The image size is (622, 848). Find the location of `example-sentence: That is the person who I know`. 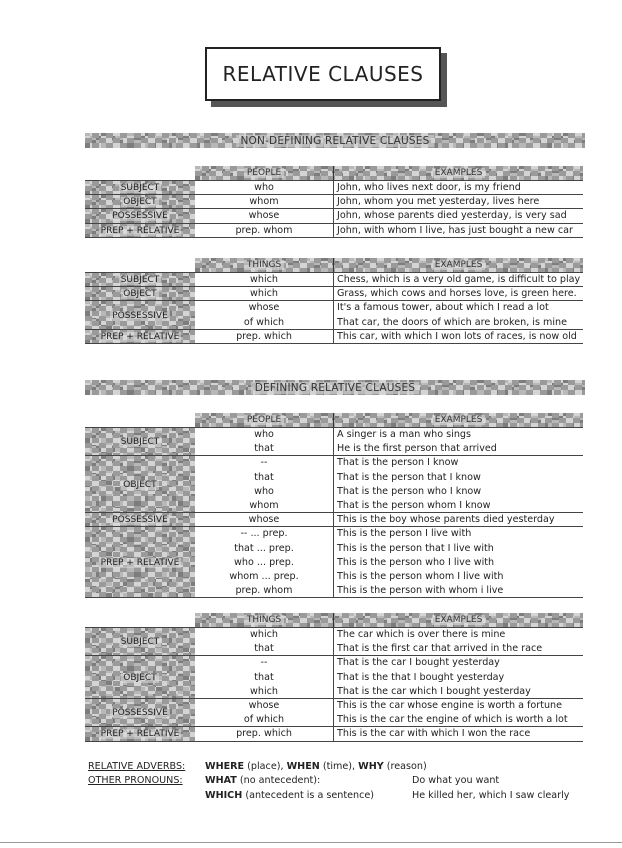

example-sentence: That is the person who I know is located at coordinates (409, 491).